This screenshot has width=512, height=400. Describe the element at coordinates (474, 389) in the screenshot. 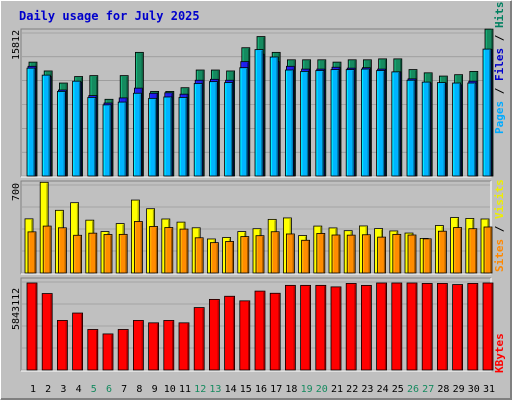

I see `x-label-day-30: 30` at that location.